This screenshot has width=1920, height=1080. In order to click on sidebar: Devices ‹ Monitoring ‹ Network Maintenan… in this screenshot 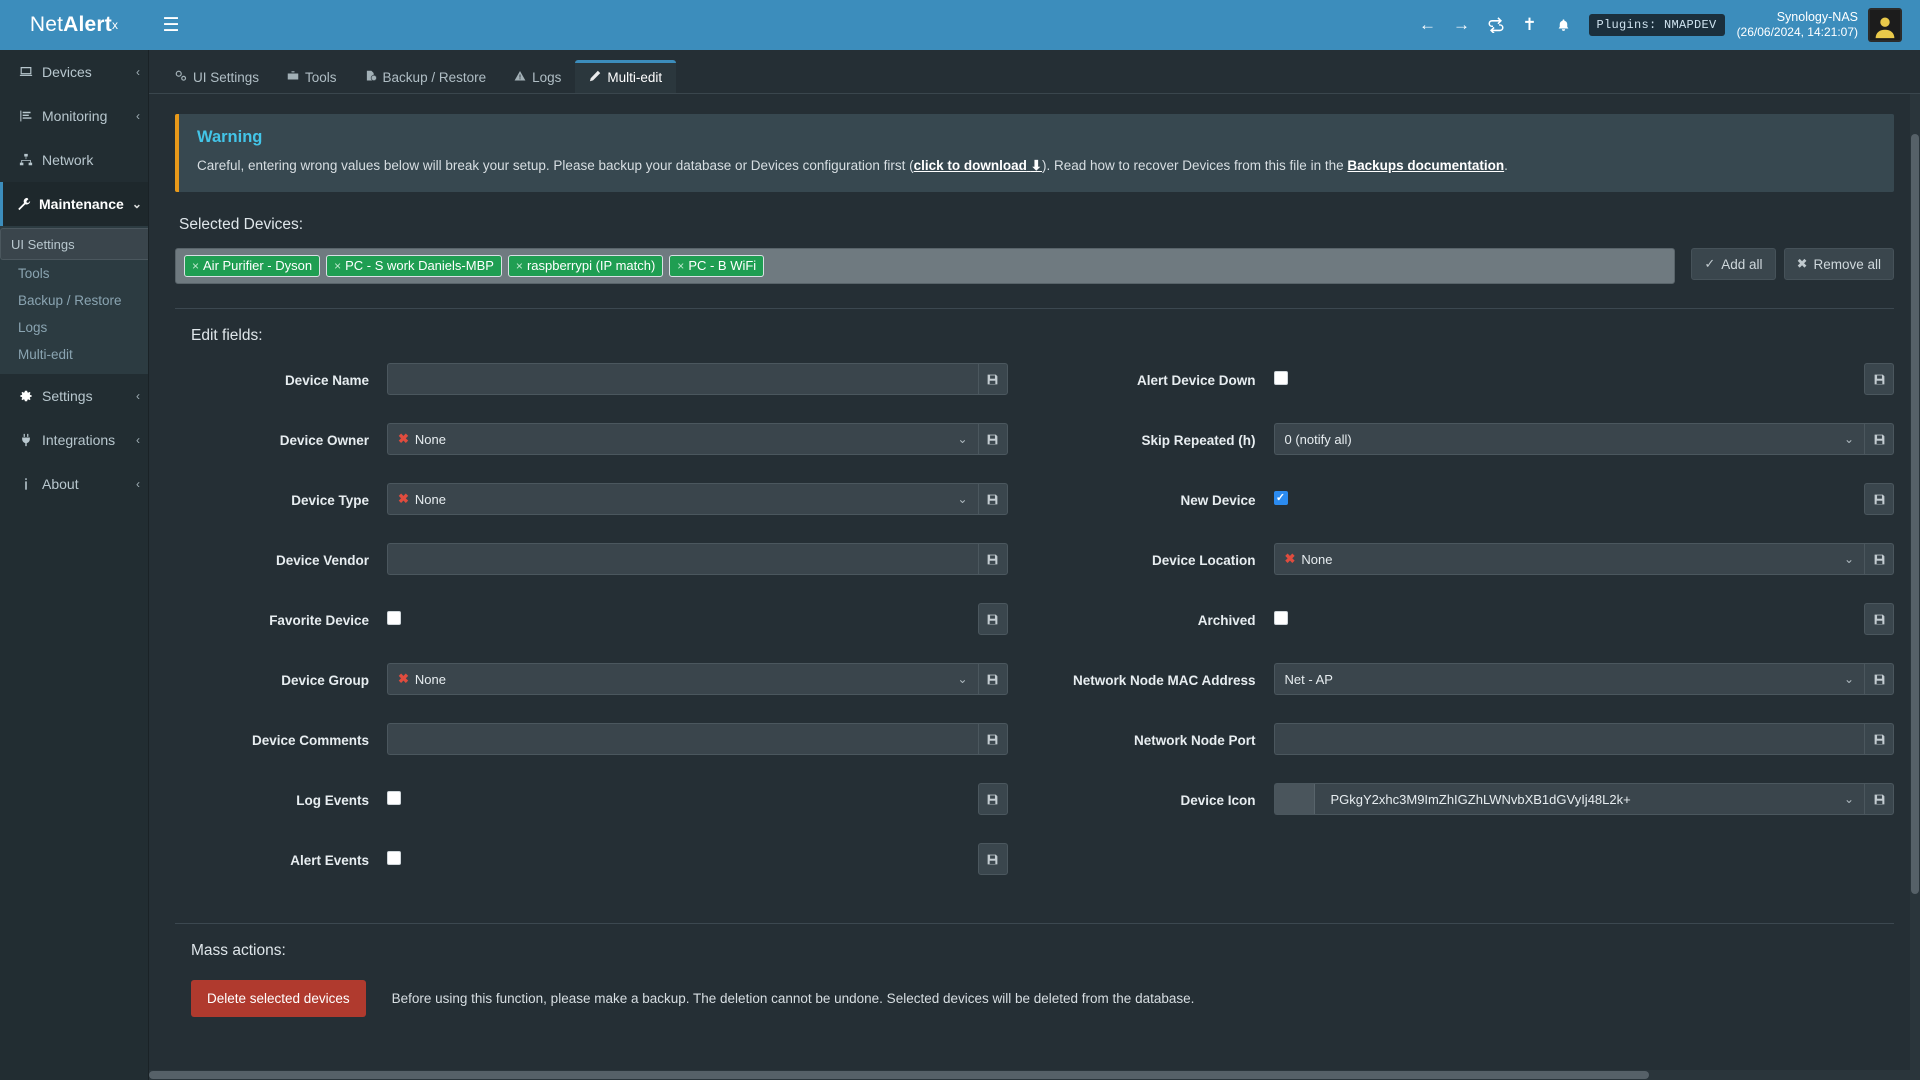, I will do `click(74, 565)`.